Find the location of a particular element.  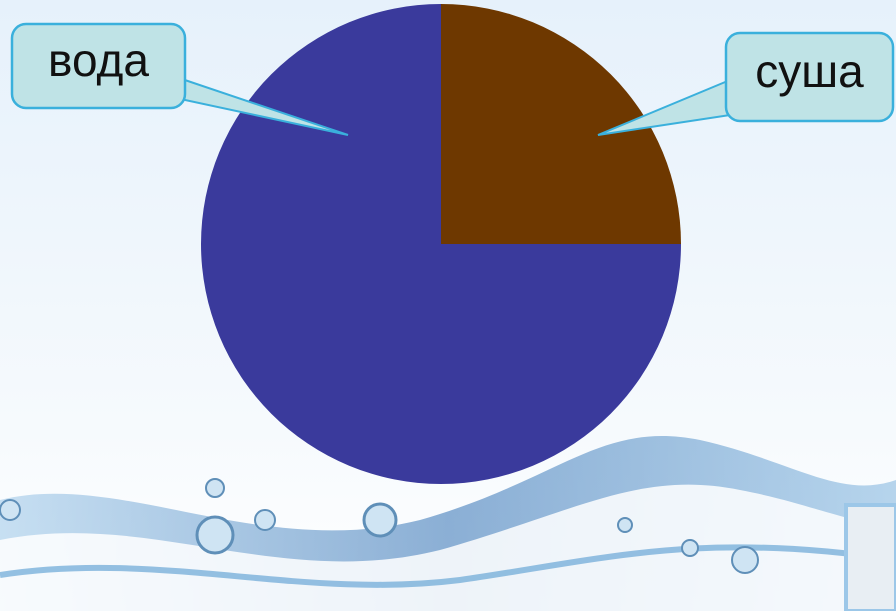

category-label: суша is located at coordinates (809, 71).